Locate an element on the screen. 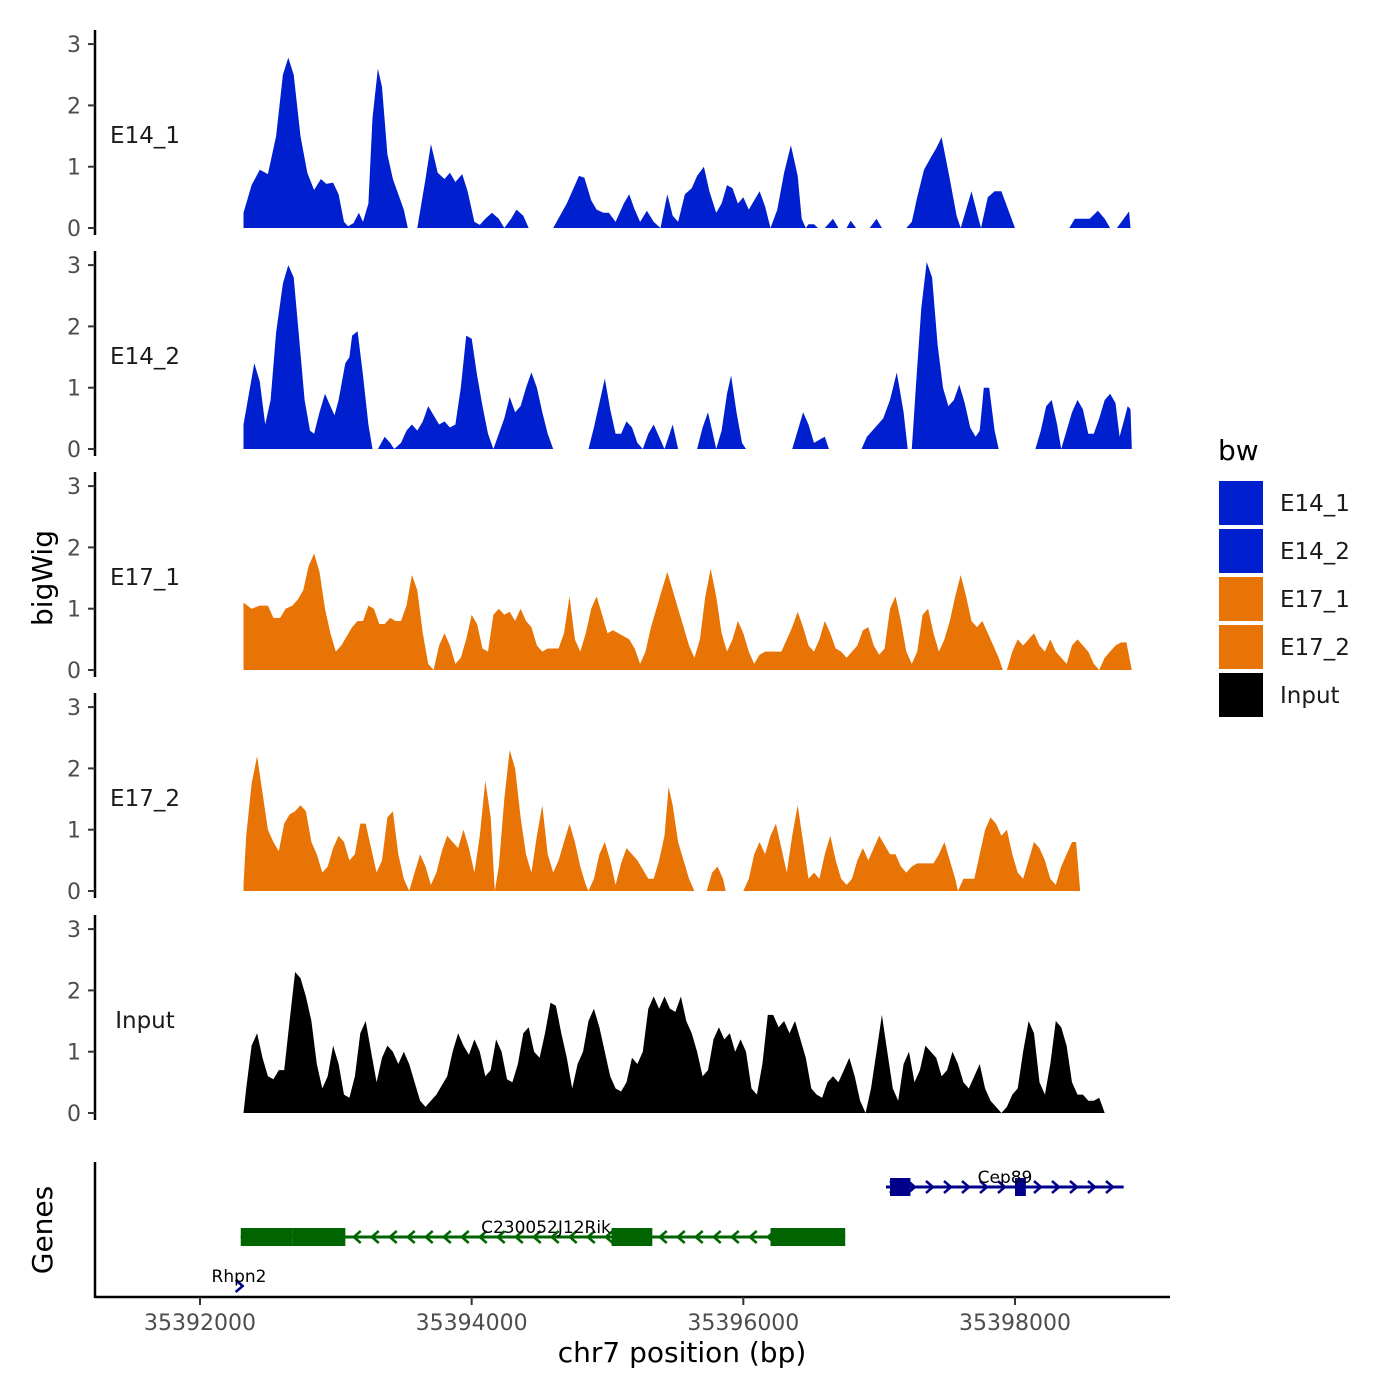 Image resolution: width=1400 pixels, height=1400 pixels. track-E17_1: 0 1 2 3 E17_1 is located at coordinates (599, 578).